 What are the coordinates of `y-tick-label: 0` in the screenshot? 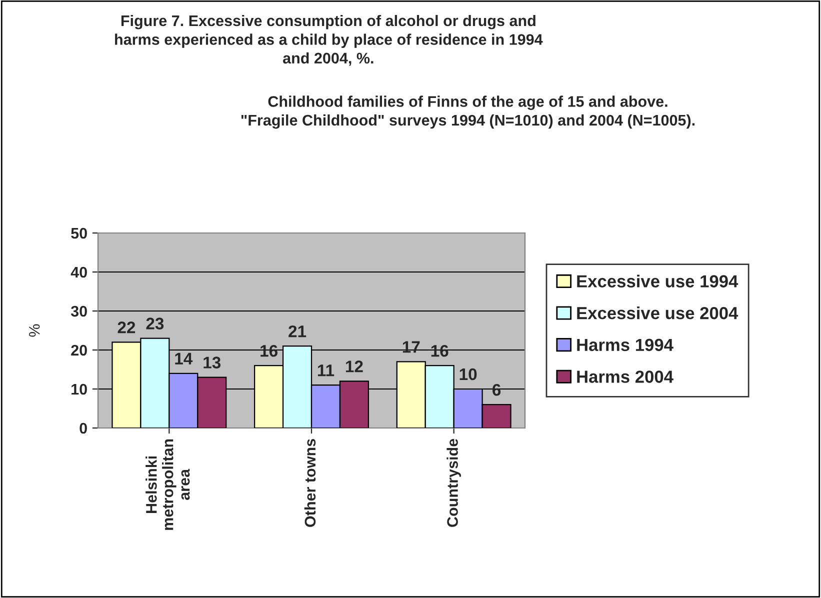 It's located at (83, 428).